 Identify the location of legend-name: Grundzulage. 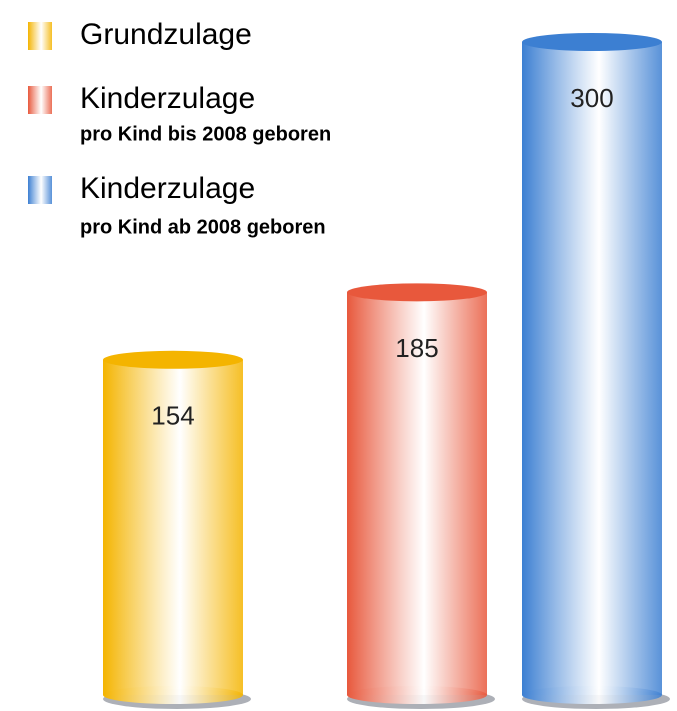
(166, 34).